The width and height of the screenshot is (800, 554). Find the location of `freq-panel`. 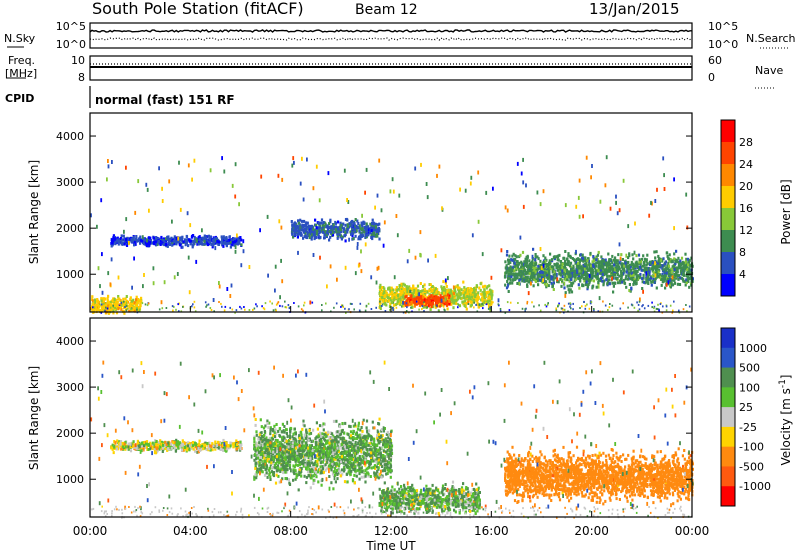

freq-panel is located at coordinates (391, 68).